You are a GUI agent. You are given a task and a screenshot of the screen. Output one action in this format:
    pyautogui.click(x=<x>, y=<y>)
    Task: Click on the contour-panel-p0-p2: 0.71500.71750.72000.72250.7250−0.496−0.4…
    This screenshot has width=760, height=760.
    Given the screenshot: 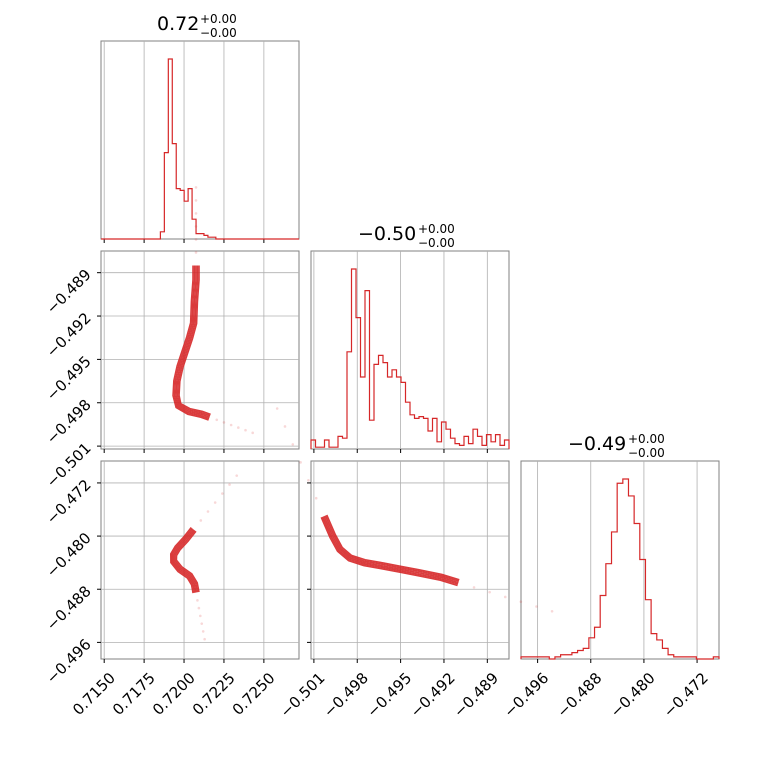 What is the action you would take?
    pyautogui.click(x=171, y=589)
    